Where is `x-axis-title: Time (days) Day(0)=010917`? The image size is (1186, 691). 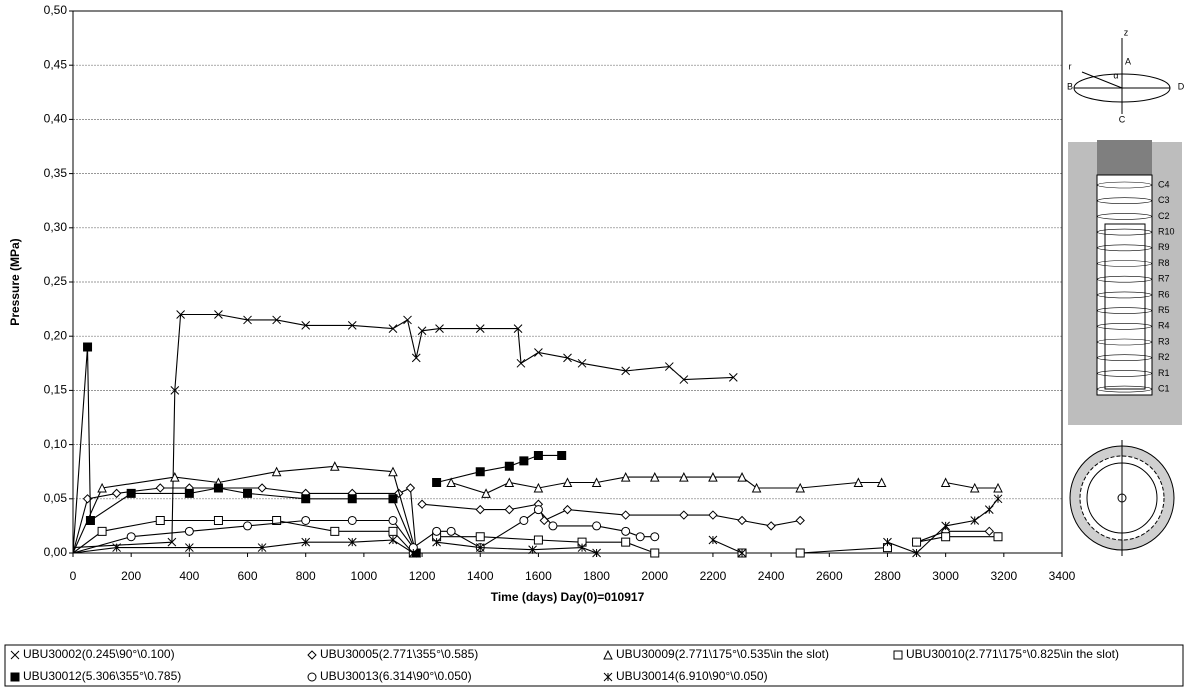
x-axis-title: Time (days) Day(0)=010917 is located at coordinates (568, 597).